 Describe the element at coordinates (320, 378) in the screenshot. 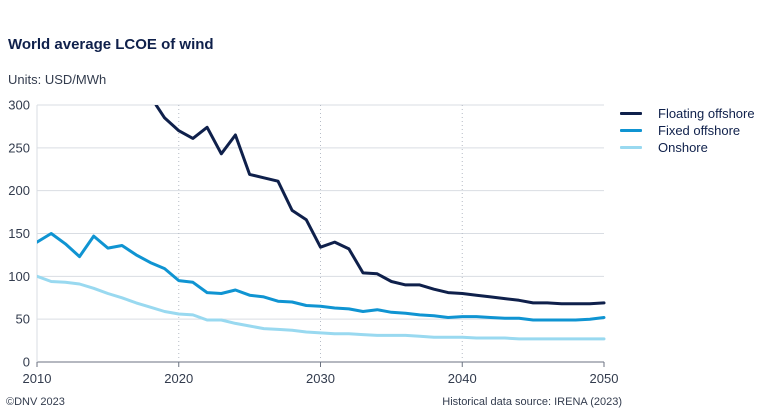

I see `x-tick-label: 2030` at that location.